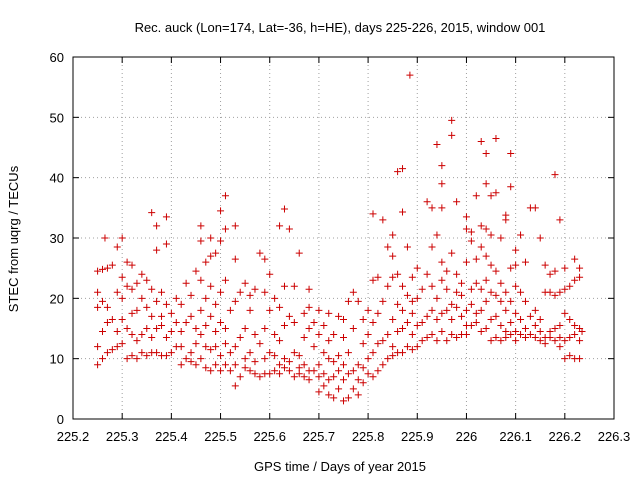  Describe the element at coordinates (467, 436) in the screenshot. I see `x-tick-label: 226` at that location.